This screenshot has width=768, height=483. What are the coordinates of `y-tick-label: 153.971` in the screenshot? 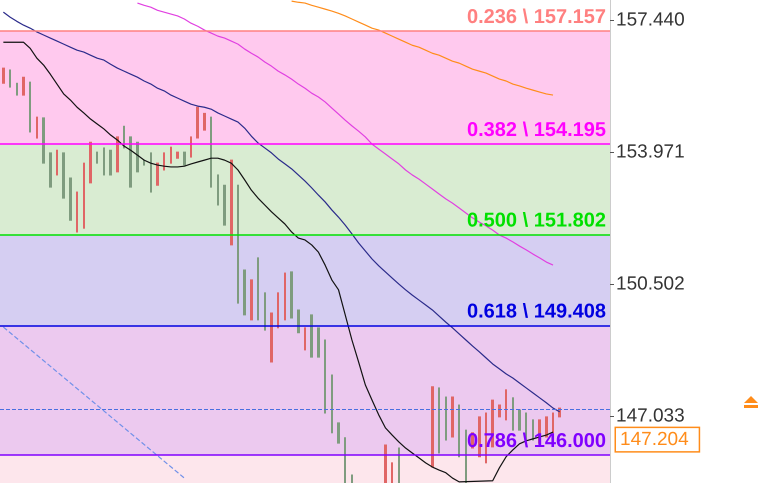 It's located at (650, 152).